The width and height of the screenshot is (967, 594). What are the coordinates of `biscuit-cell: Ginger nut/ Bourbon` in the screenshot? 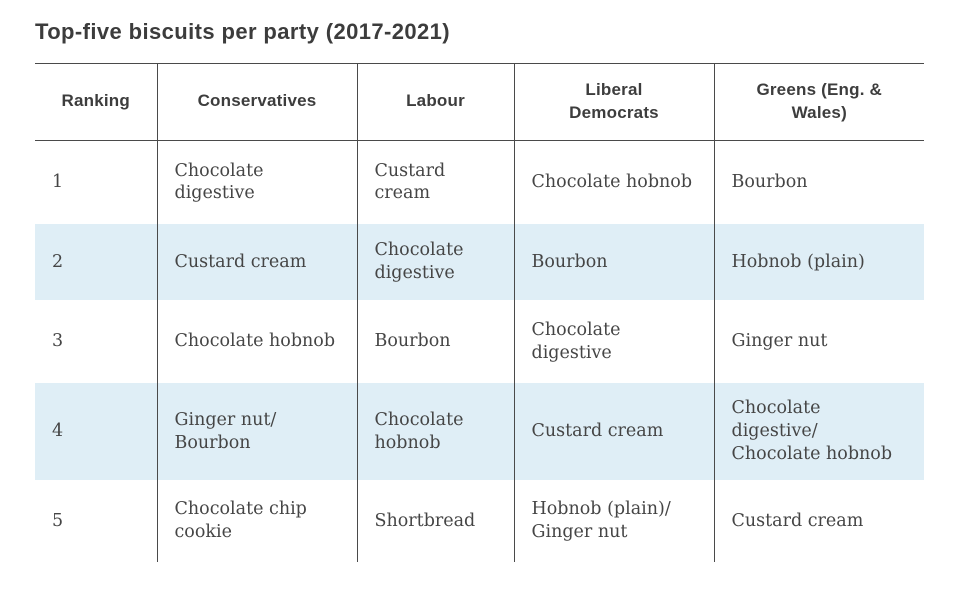 It's located at (256, 431).